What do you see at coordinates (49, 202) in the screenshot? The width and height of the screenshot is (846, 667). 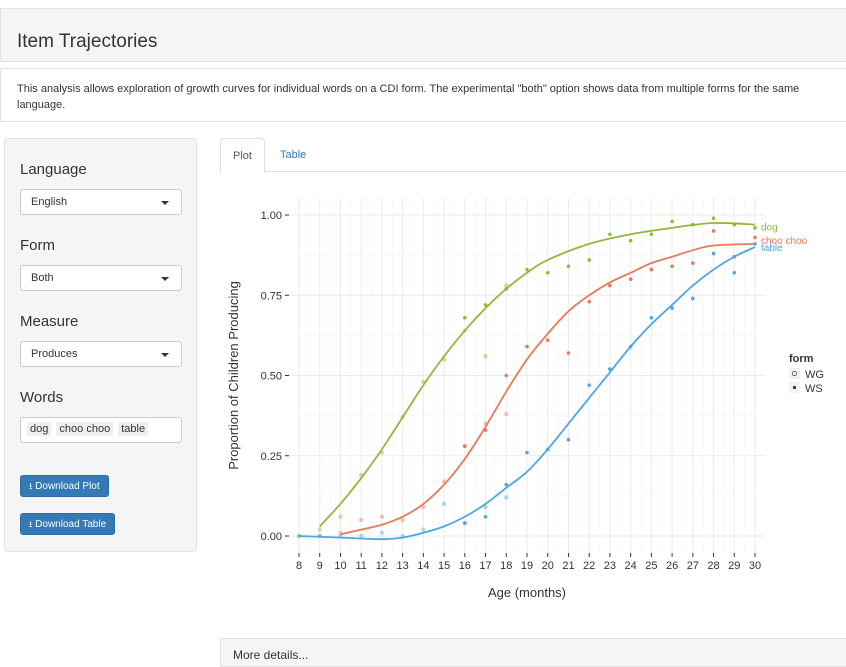 I see `language-select-value: English` at bounding box center [49, 202].